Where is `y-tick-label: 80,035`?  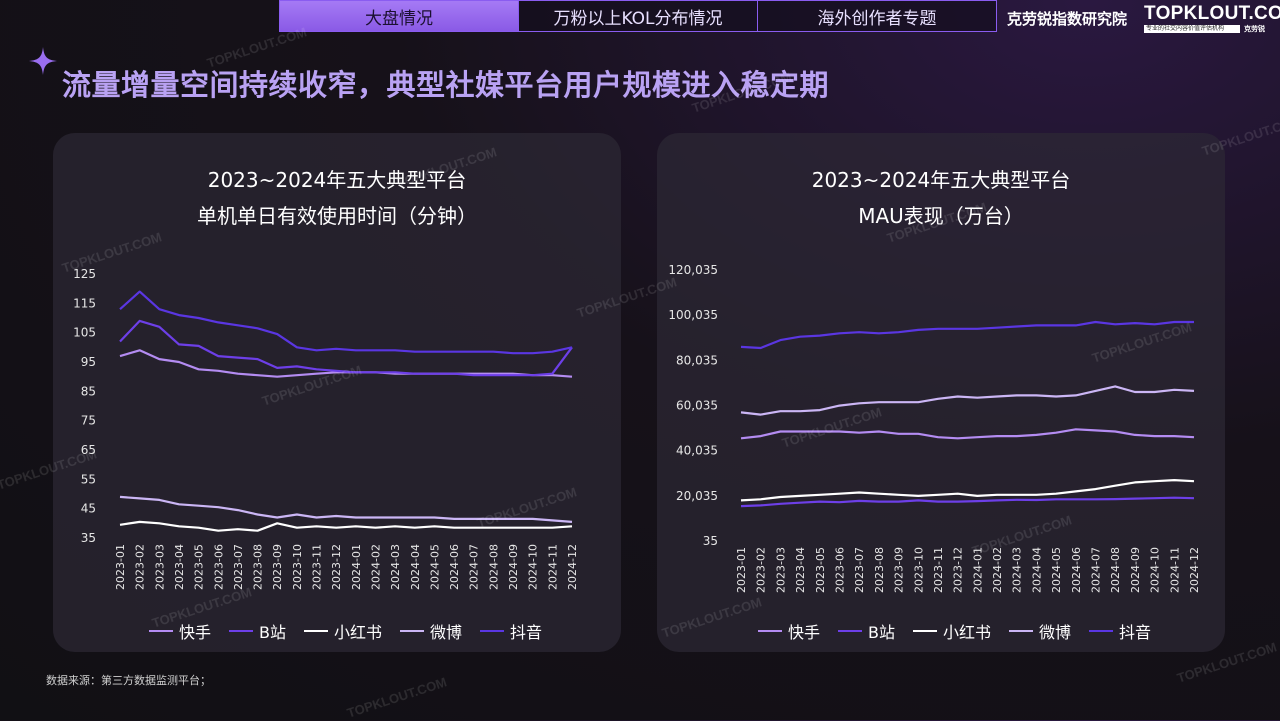
y-tick-label: 80,035 is located at coordinates (697, 360).